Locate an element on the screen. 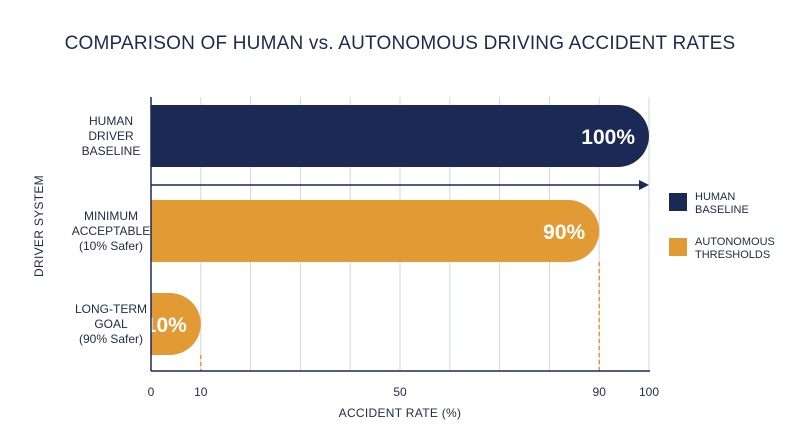 This screenshot has width=800, height=447. bar-3-value-label: 10% is located at coordinates (166, 325).